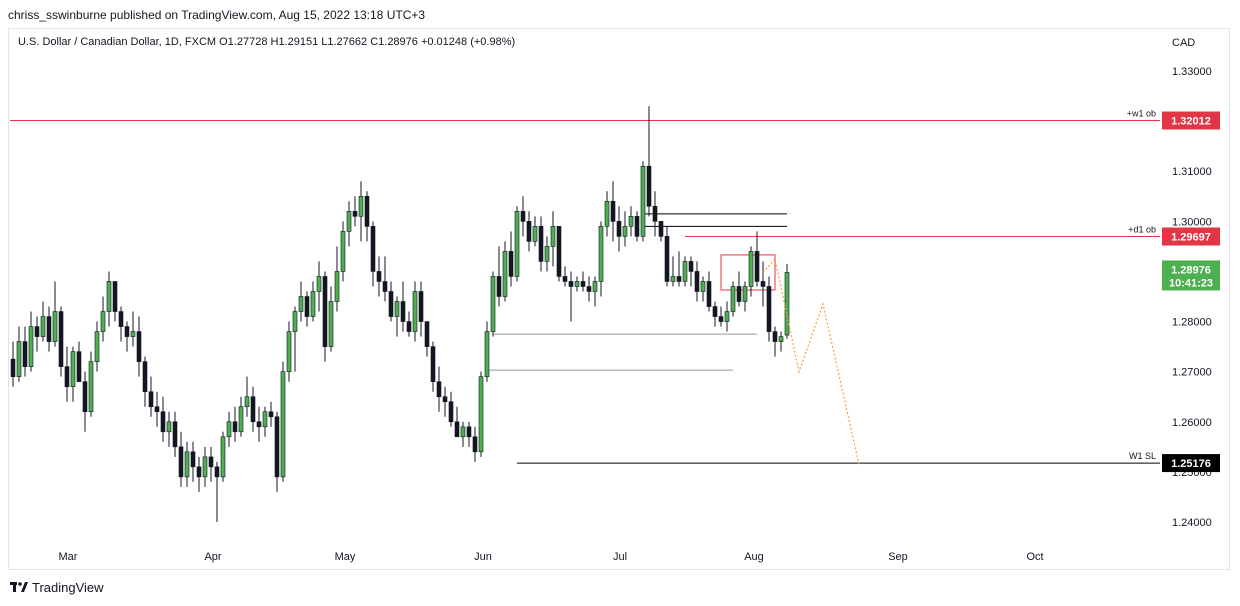 Image resolution: width=1240 pixels, height=606 pixels. Describe the element at coordinates (1034, 557) in the screenshot. I see `x-tick-label: Oct` at that location.